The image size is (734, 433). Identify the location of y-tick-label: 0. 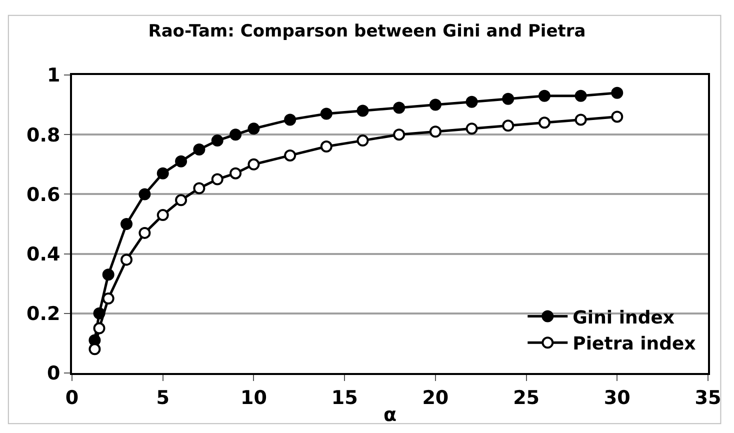
(53, 373).